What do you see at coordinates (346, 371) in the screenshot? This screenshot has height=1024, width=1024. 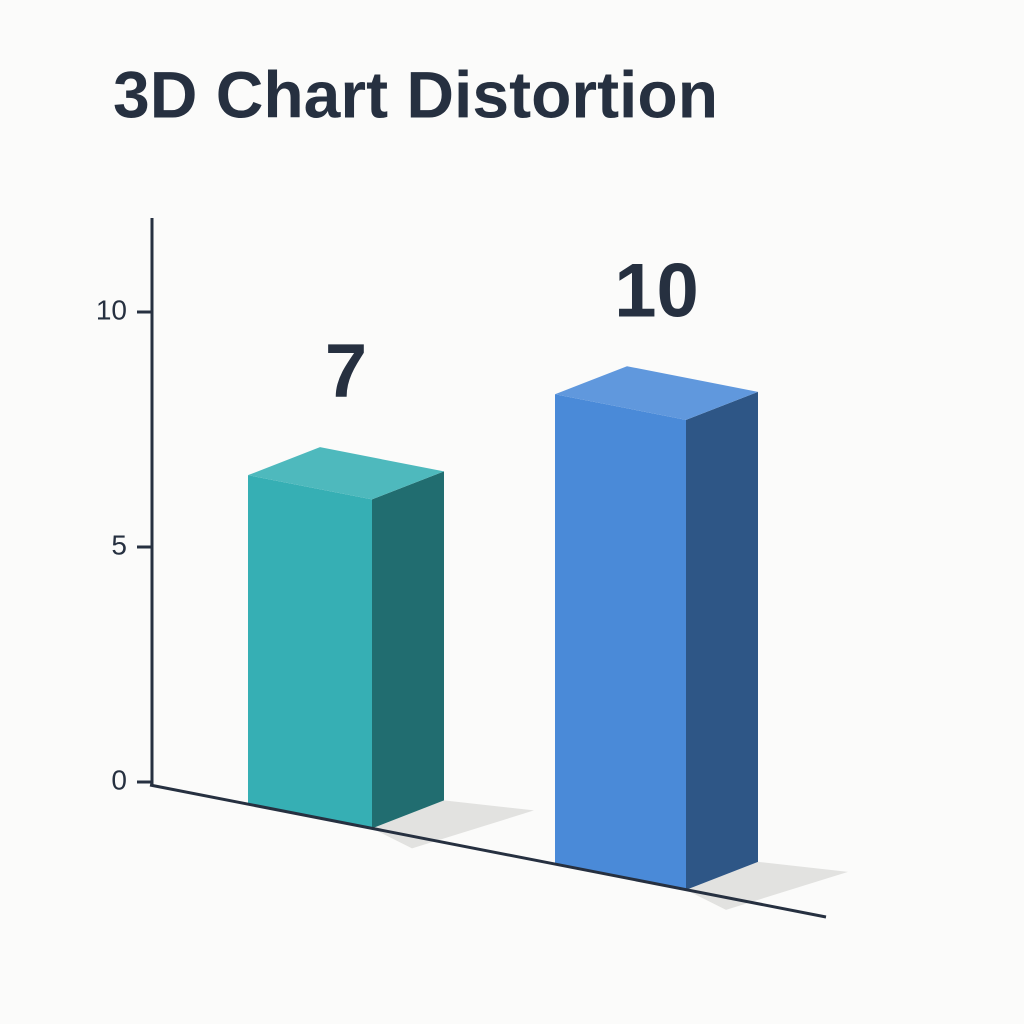 I see `value-label: 7` at bounding box center [346, 371].